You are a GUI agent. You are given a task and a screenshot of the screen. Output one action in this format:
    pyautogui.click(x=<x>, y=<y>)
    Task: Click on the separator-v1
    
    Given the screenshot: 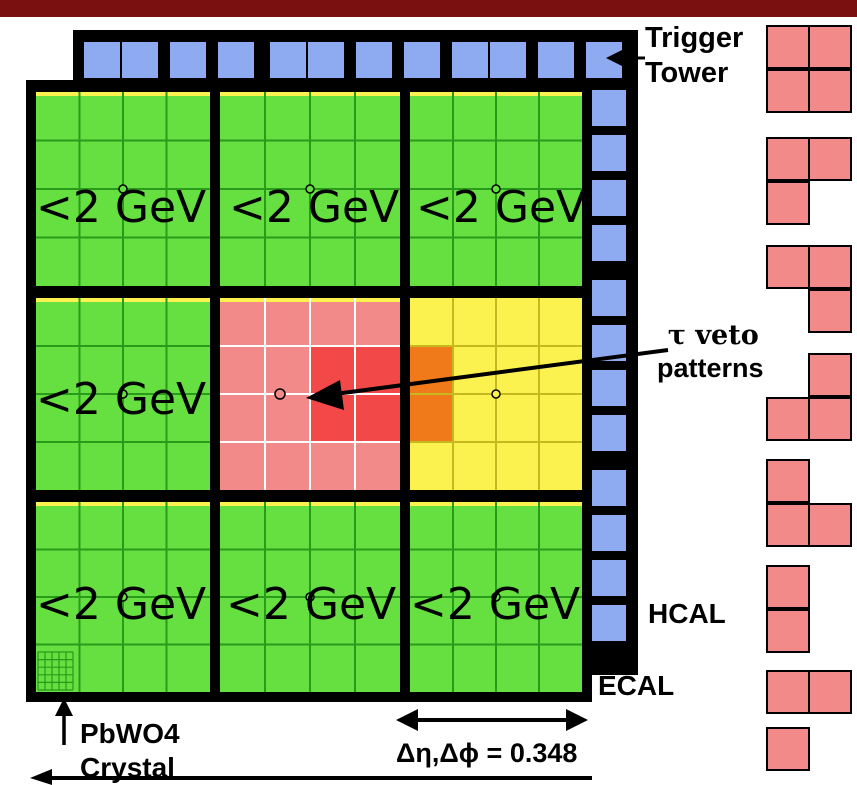 What is the action you would take?
    pyautogui.click(x=215, y=392)
    